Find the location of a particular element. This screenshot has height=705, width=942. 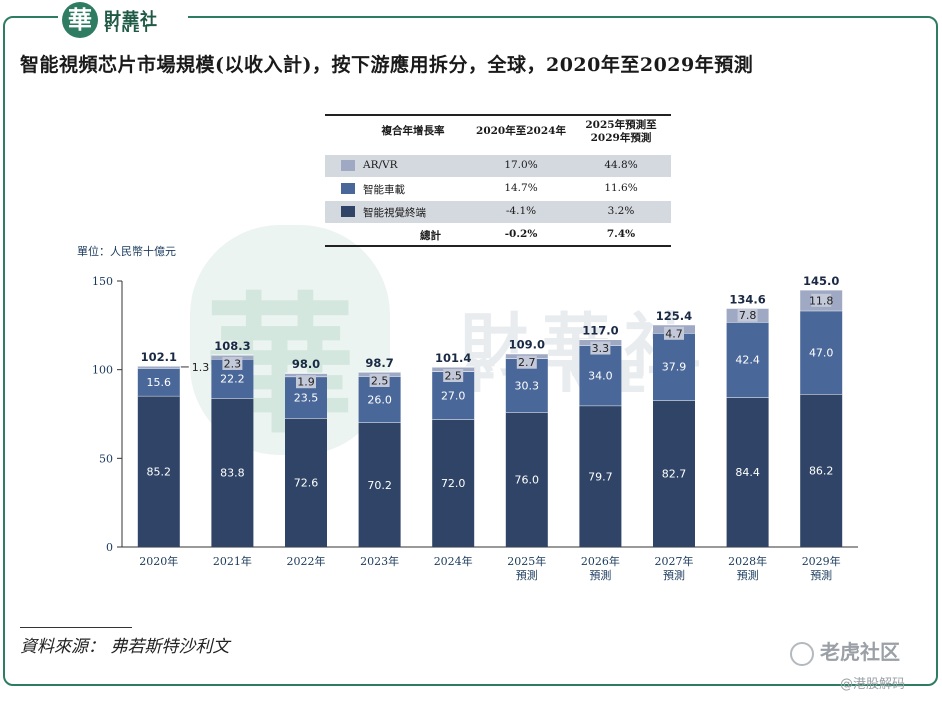

x-tick-label: 2026年 is located at coordinates (600, 561).